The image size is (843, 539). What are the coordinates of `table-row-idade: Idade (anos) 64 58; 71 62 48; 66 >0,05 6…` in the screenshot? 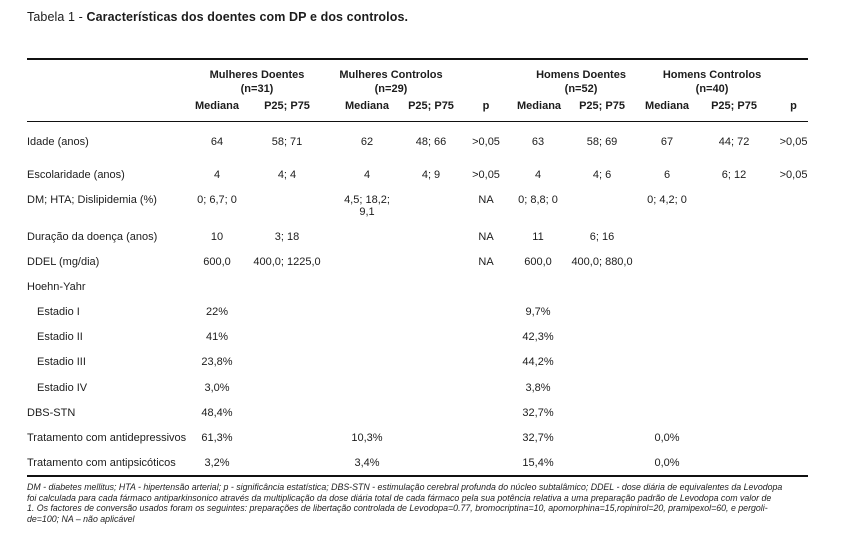 It's located at (417, 141).